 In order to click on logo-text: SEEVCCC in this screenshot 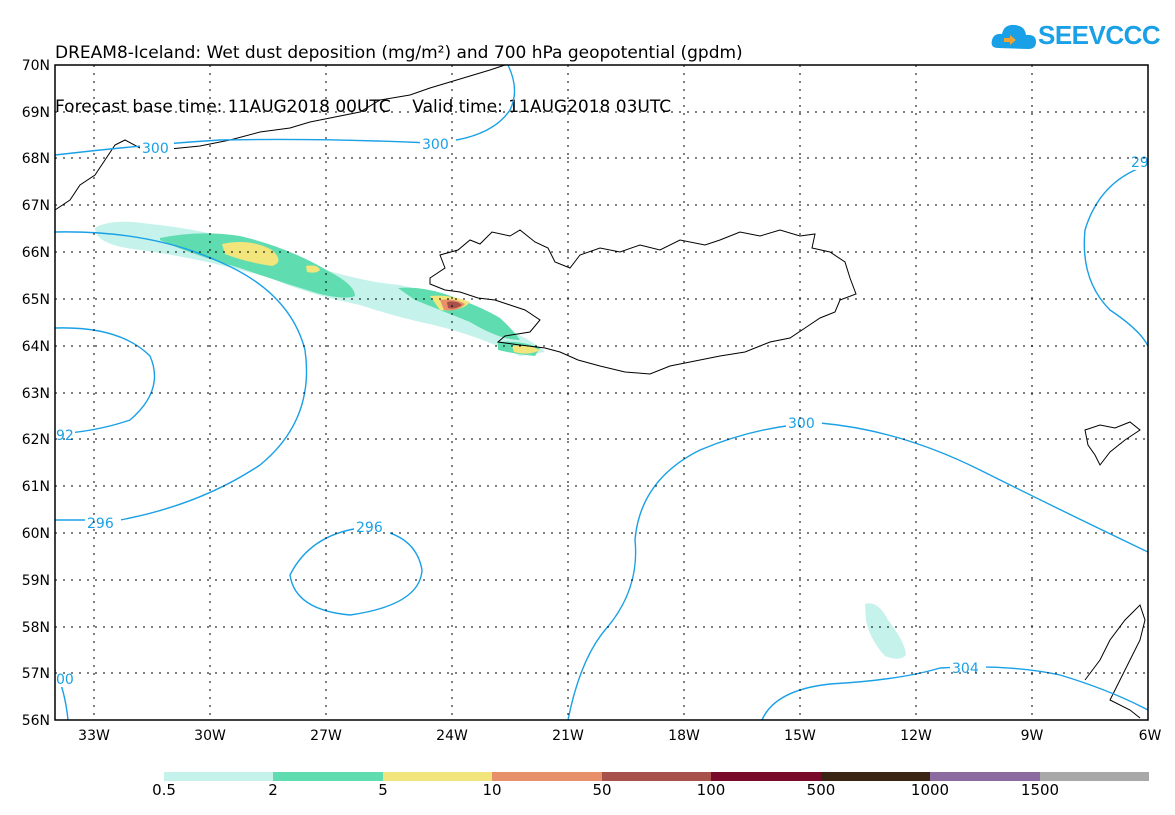, I will do `click(1099, 35)`.